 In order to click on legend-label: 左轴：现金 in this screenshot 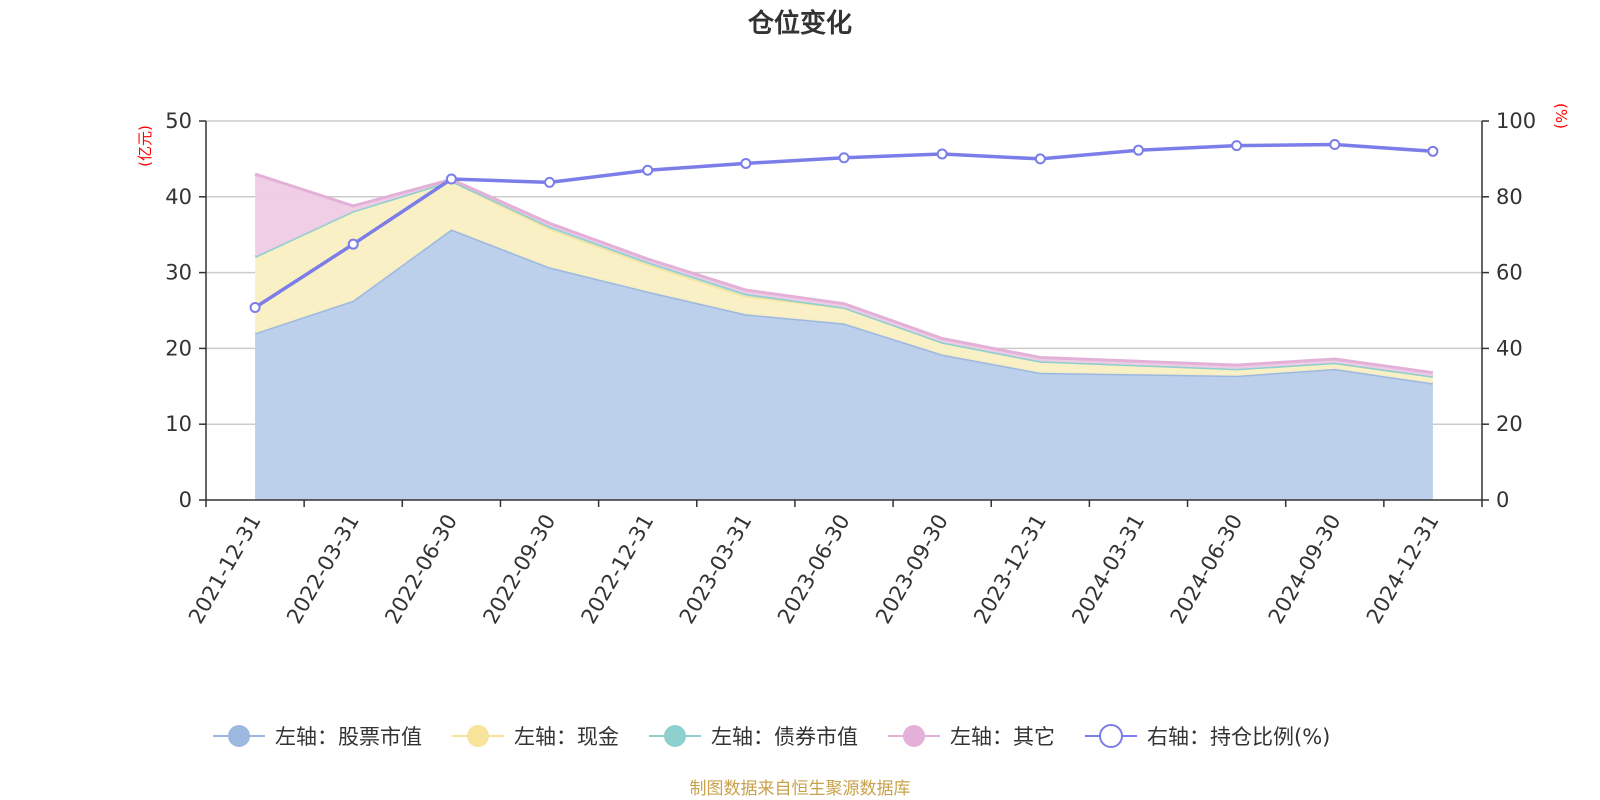, I will do `click(566, 737)`.